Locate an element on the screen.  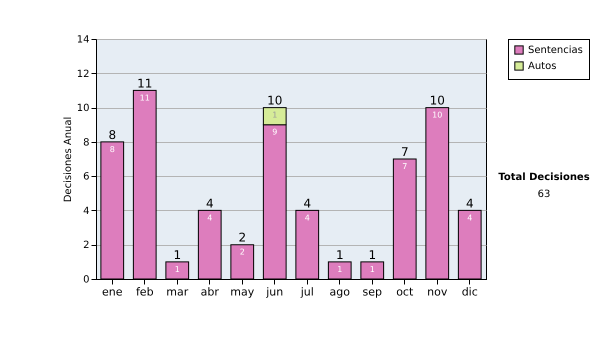
legend-label: Sentencias is located at coordinates (555, 50).